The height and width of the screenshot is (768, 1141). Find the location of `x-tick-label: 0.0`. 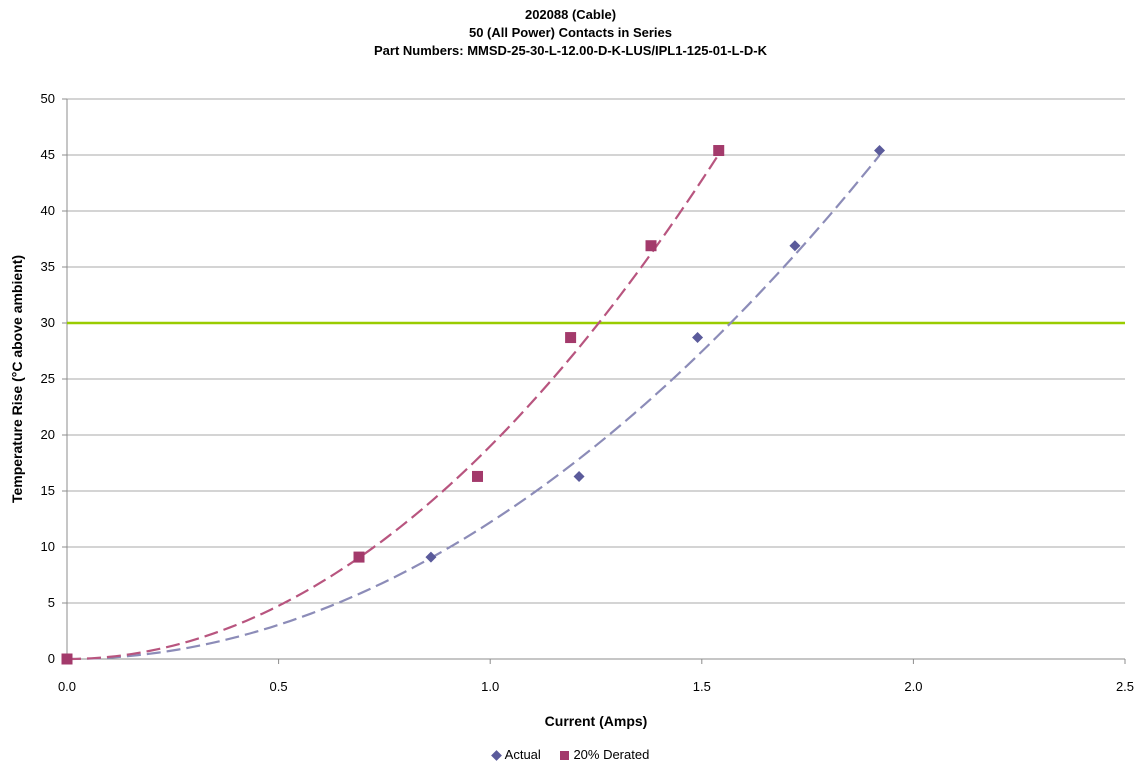

x-tick-label: 0.0 is located at coordinates (67, 686).